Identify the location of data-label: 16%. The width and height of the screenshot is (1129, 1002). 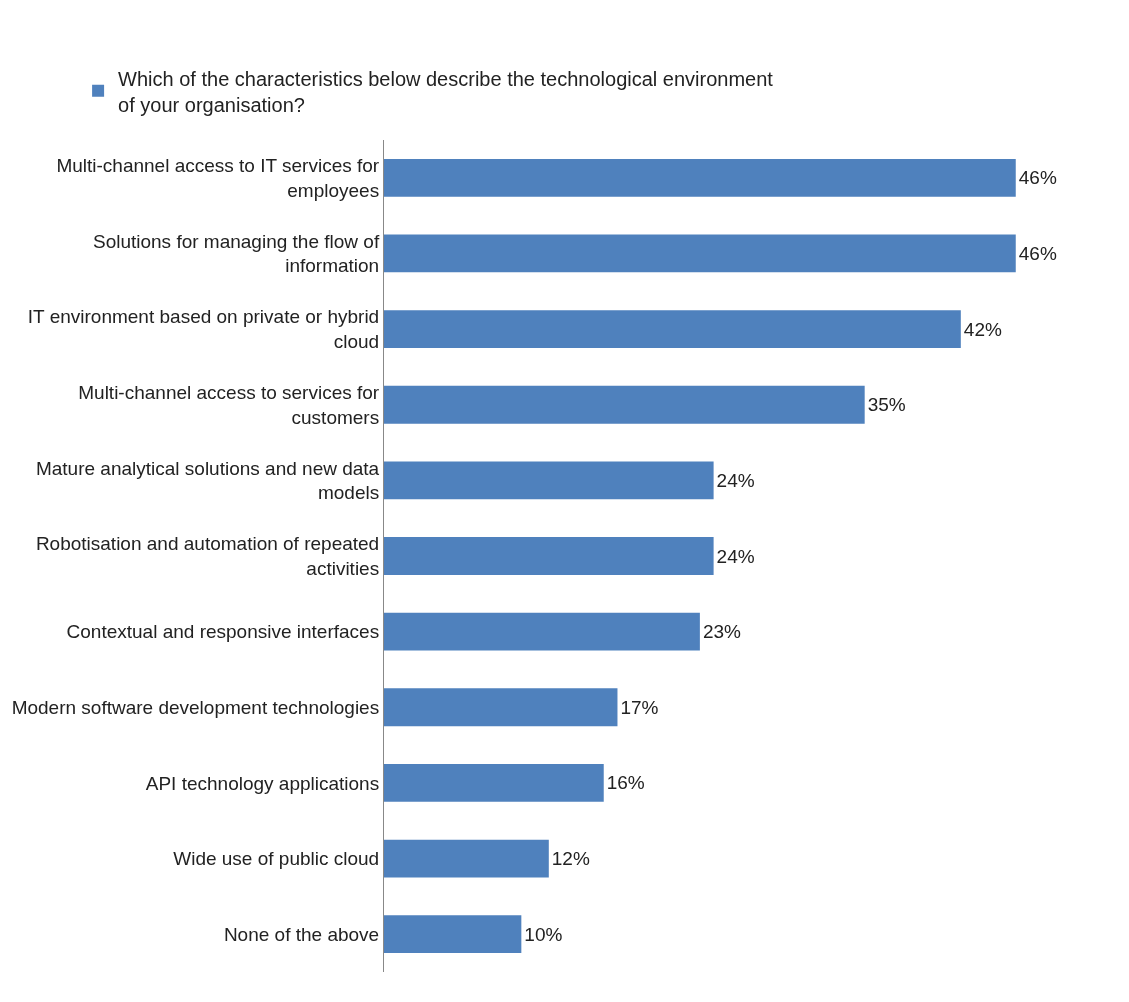
(625, 783).